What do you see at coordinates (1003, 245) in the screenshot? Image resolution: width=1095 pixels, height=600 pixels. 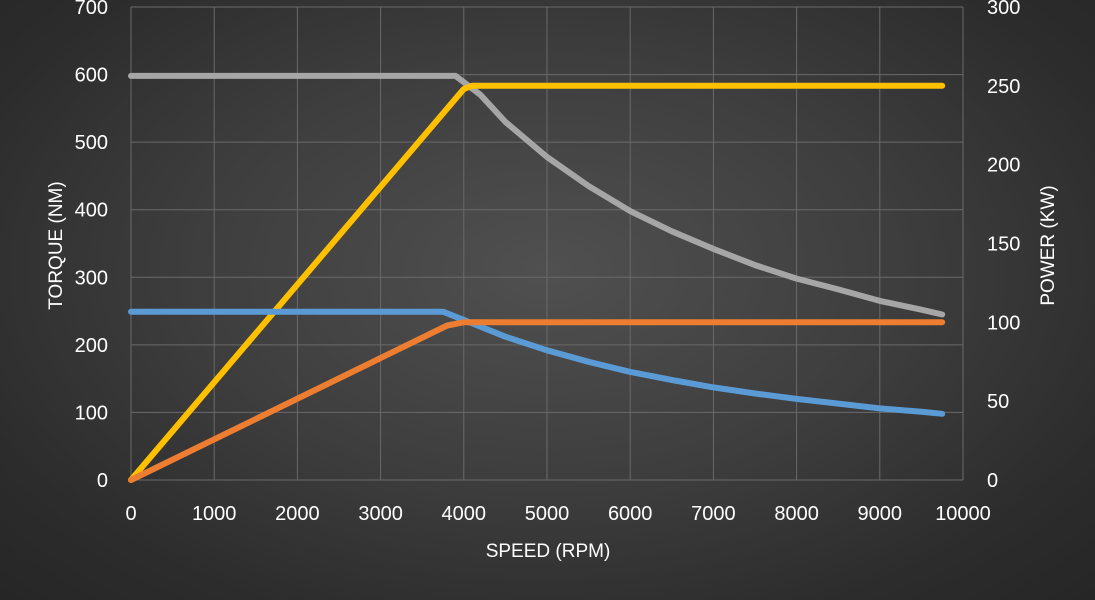 I see `y2-tick-label: 150` at bounding box center [1003, 245].